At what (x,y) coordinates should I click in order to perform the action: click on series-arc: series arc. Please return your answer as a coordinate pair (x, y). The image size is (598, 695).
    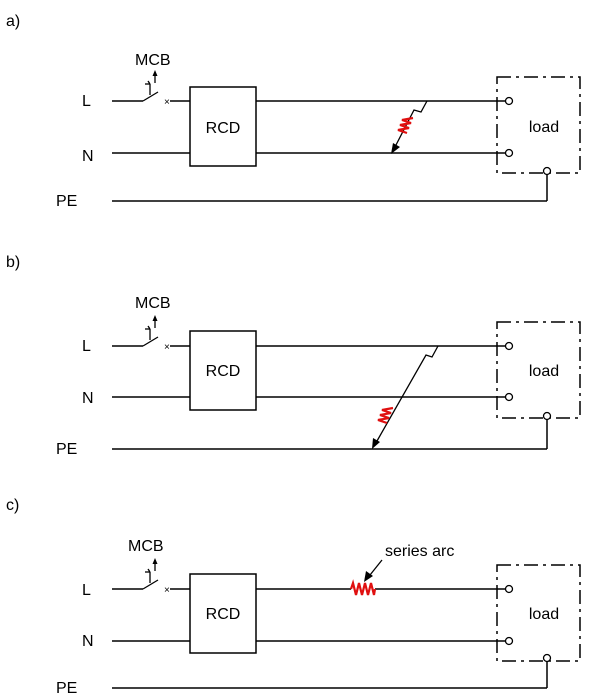
    Looking at the image, I should click on (401, 569).